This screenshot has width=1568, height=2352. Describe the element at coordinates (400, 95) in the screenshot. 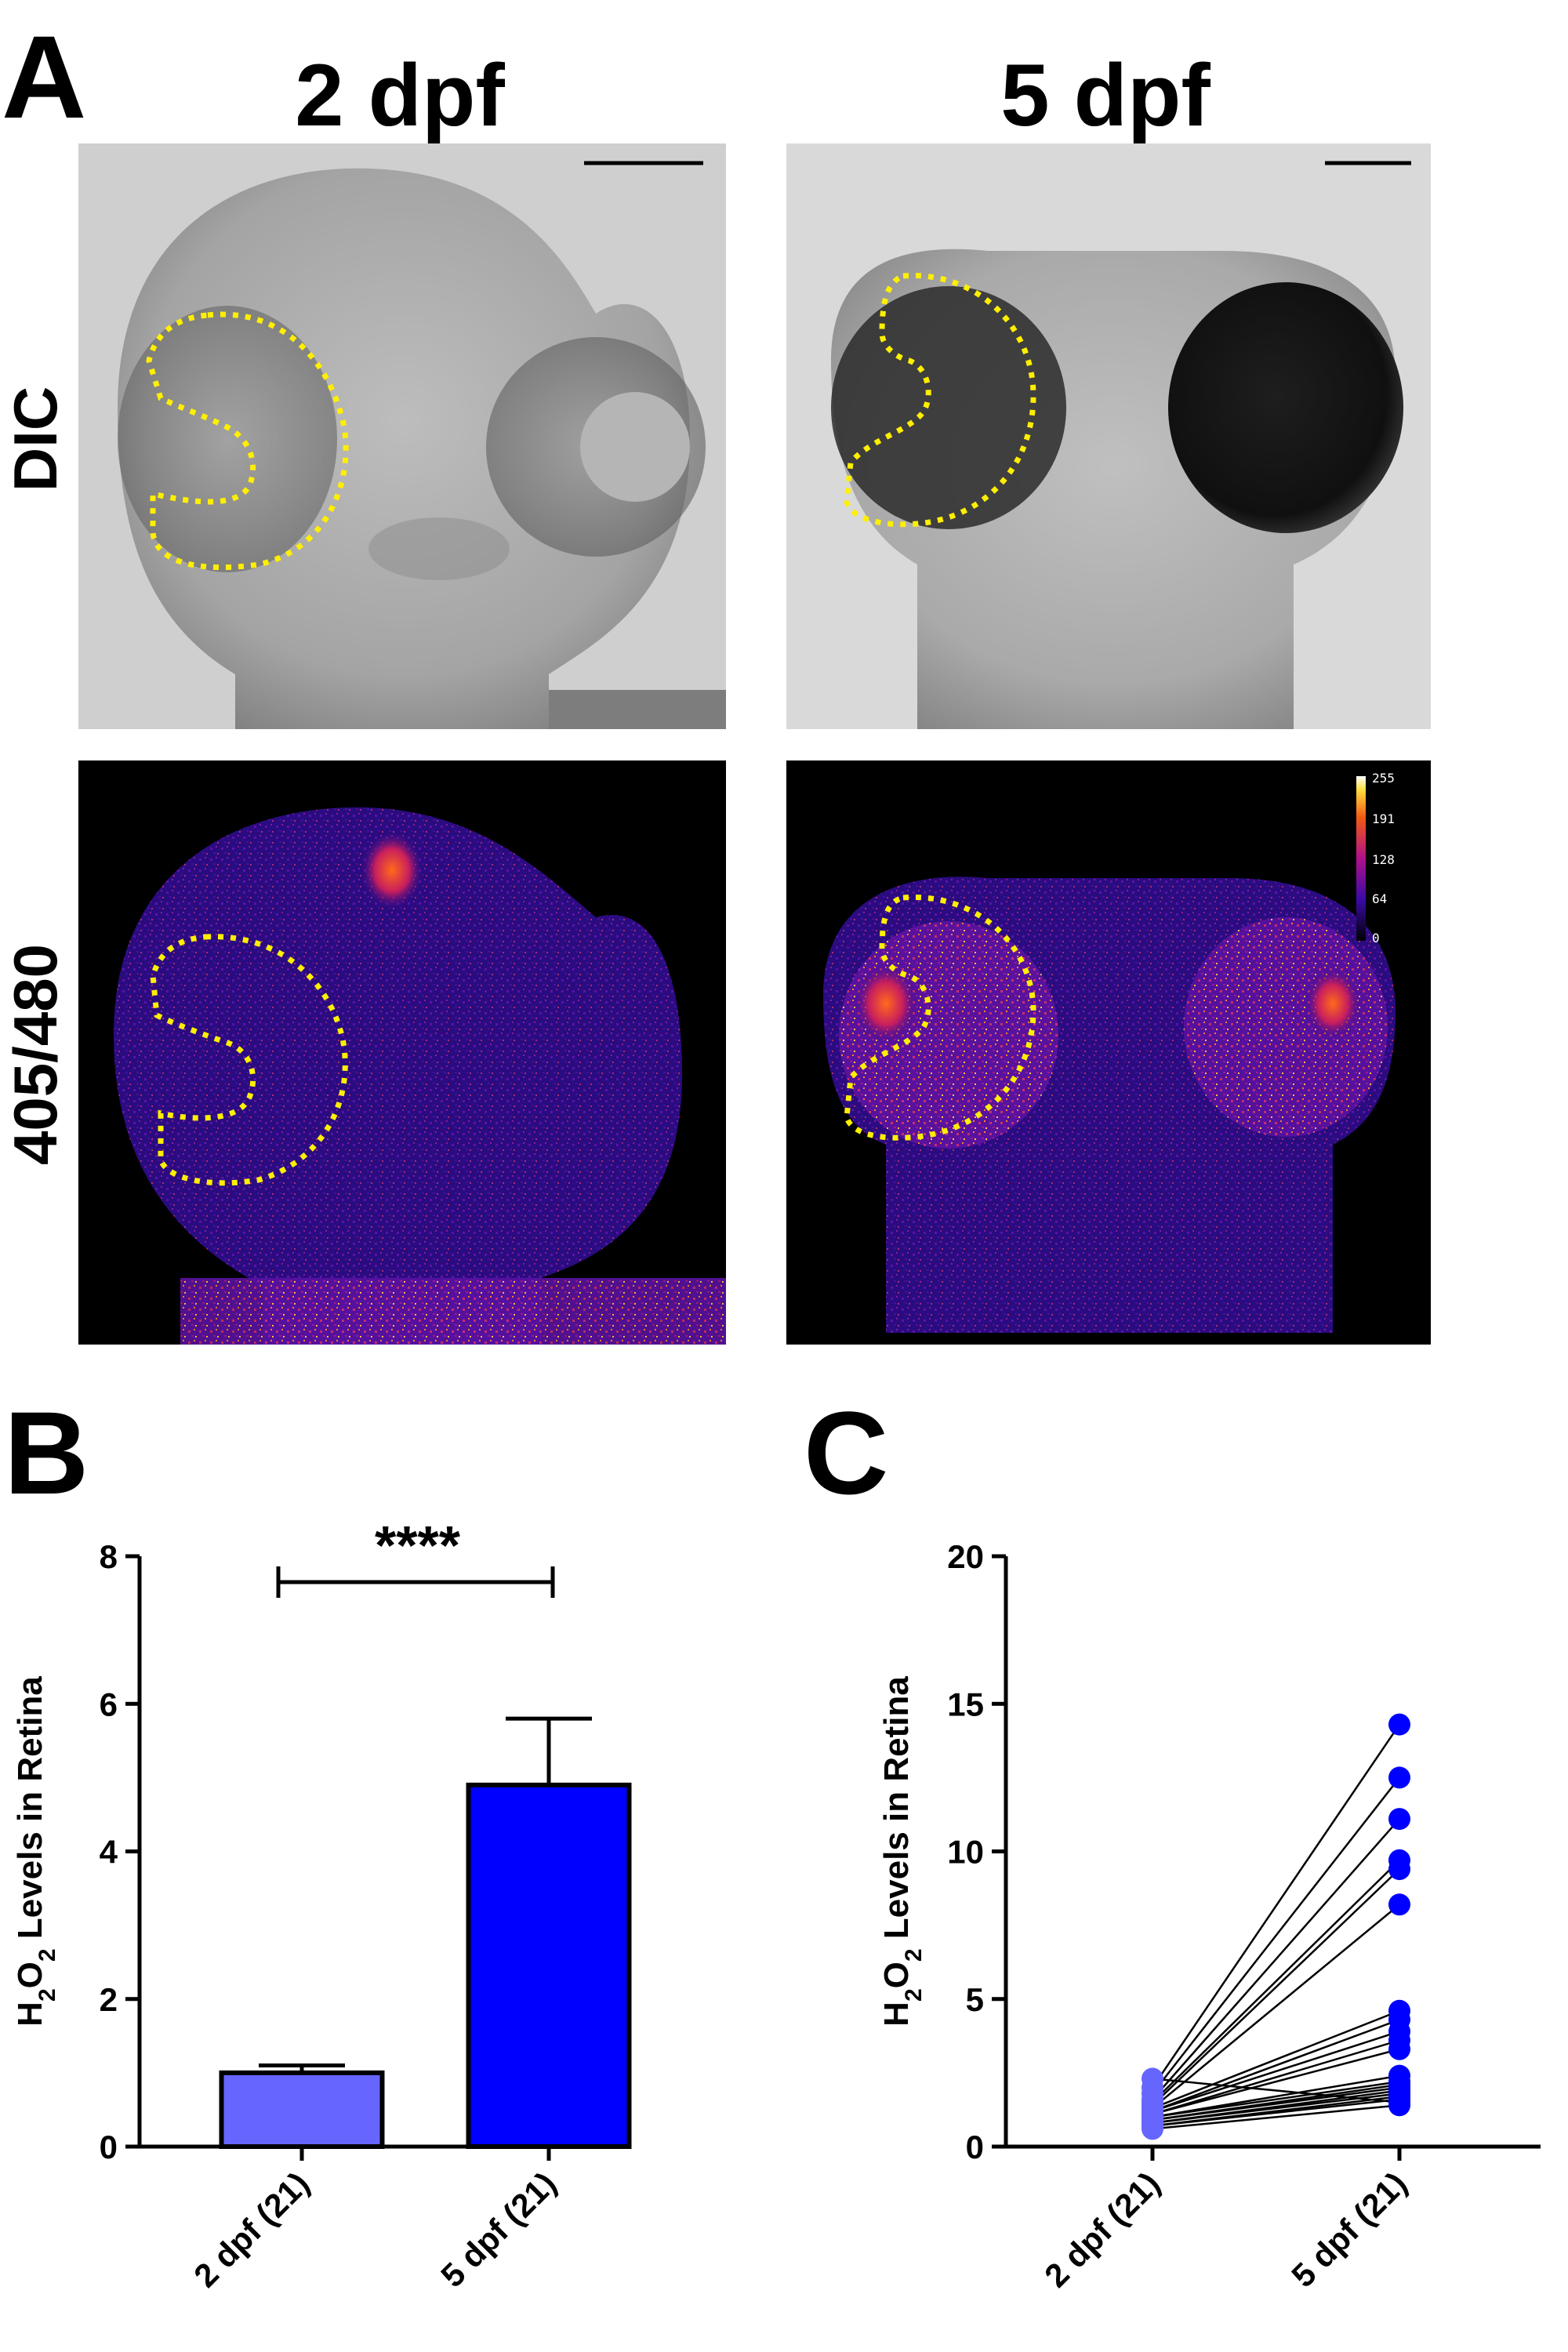

I see `column-title-2dpf: 2 dpf` at that location.